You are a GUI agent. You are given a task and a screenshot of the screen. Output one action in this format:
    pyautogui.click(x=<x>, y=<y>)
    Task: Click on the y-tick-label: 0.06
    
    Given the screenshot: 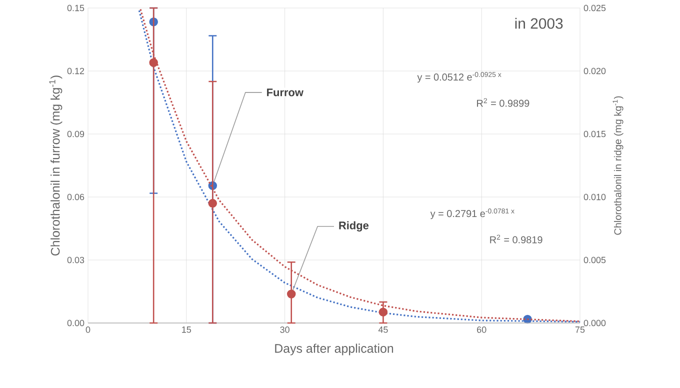 What is the action you would take?
    pyautogui.click(x=75, y=197)
    